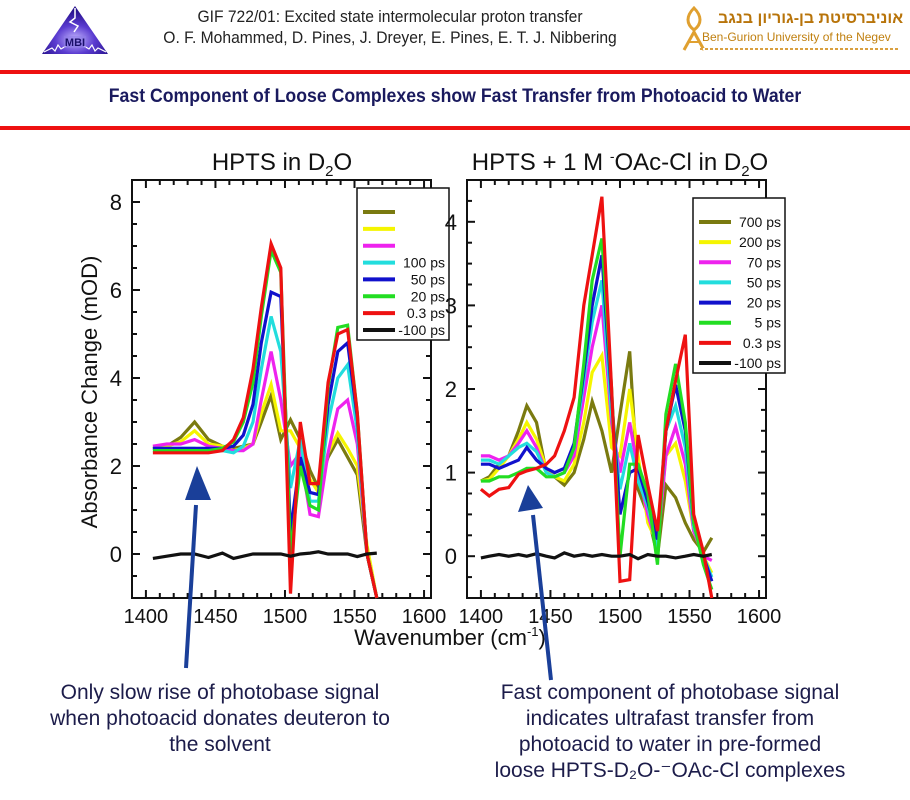 Image resolution: width=910 pixels, height=800 pixels. What do you see at coordinates (89, 392) in the screenshot?
I see `chart-left-ylabel: Absorbance Change (mOD)` at bounding box center [89, 392].